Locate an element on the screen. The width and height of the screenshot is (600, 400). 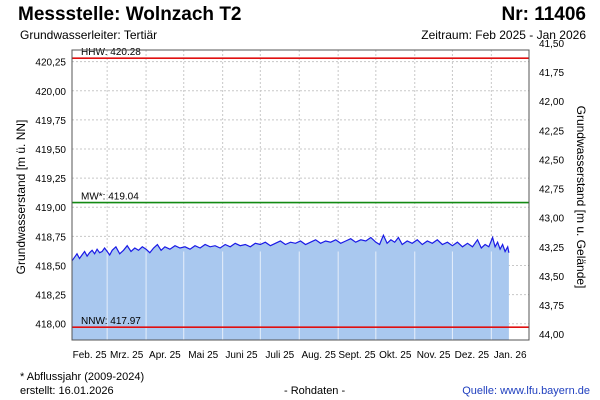
reference-label: HHW: 420.28 is located at coordinates (111, 52).